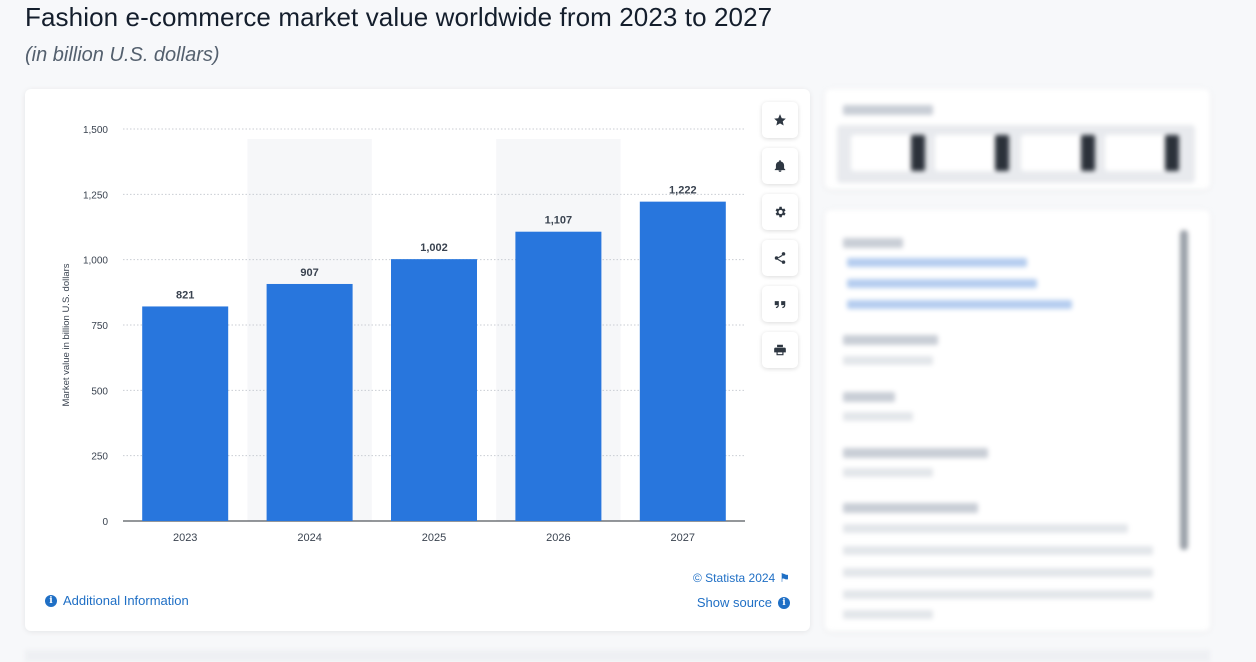  Describe the element at coordinates (1017, 139) in the screenshot. I see `downloads-panel` at that location.